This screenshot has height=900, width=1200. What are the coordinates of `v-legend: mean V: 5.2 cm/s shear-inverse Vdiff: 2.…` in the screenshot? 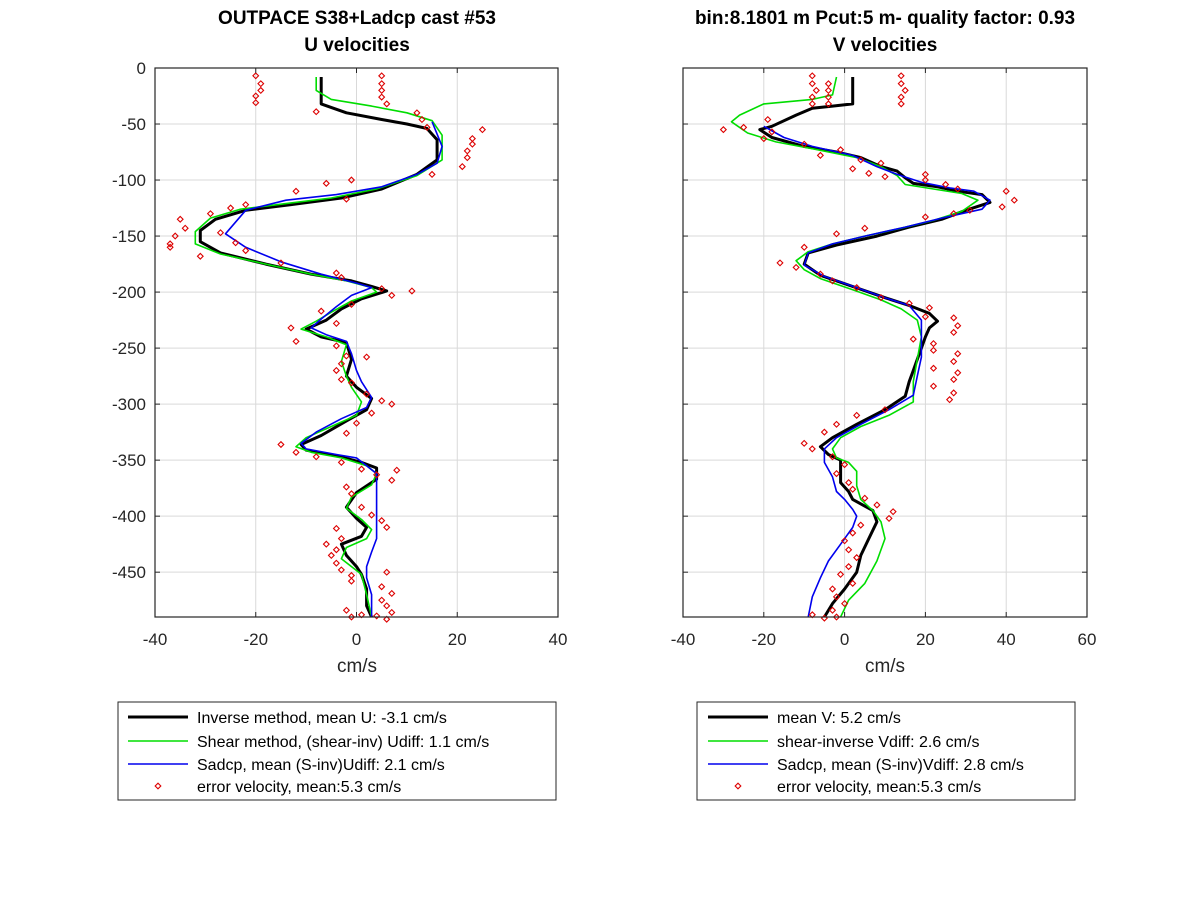 It's located at (886, 751).